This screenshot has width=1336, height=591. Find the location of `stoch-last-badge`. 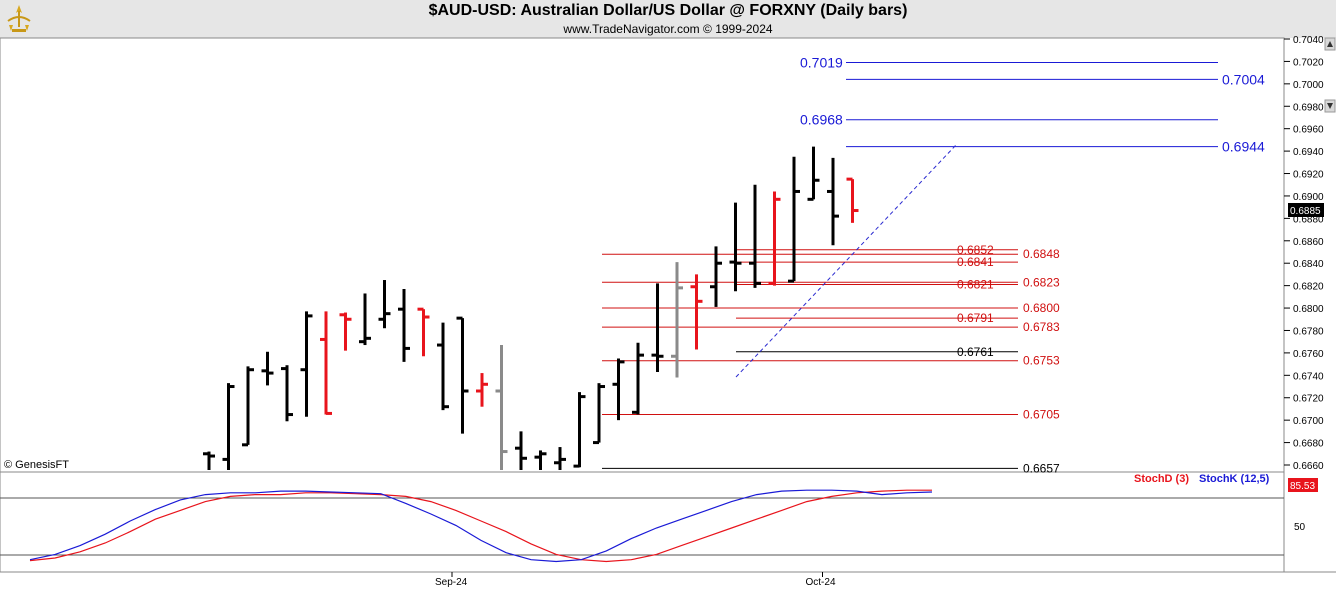

stoch-last-badge is located at coordinates (1303, 485).